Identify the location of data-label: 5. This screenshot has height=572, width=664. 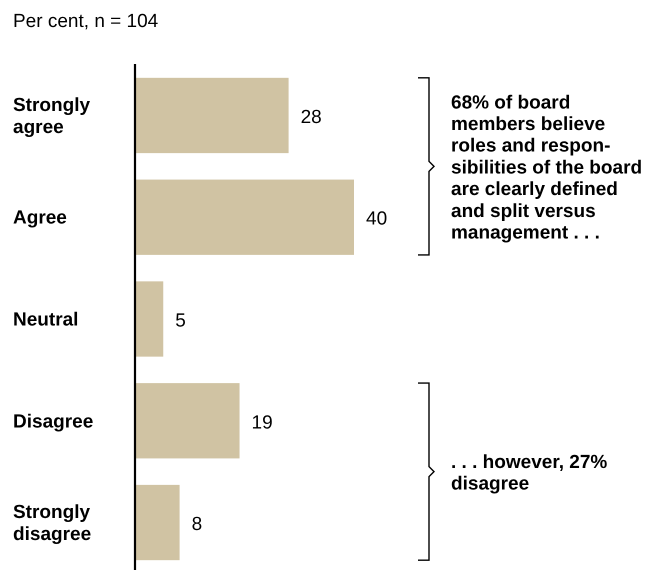
(180, 321).